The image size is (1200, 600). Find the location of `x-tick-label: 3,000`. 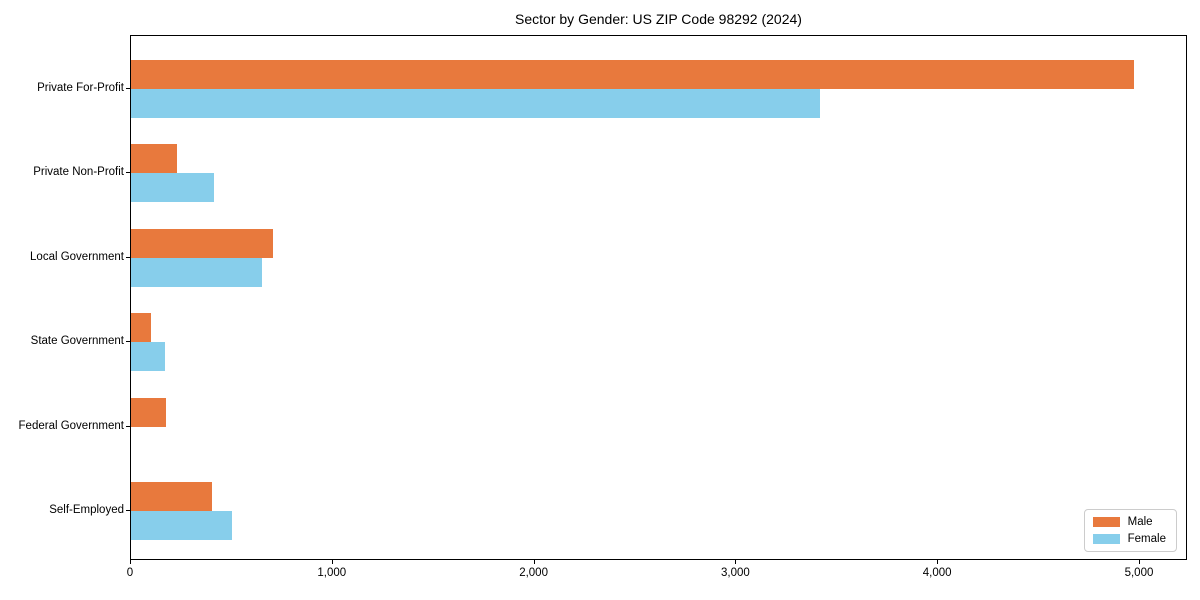

x-tick-label: 3,000 is located at coordinates (735, 573).